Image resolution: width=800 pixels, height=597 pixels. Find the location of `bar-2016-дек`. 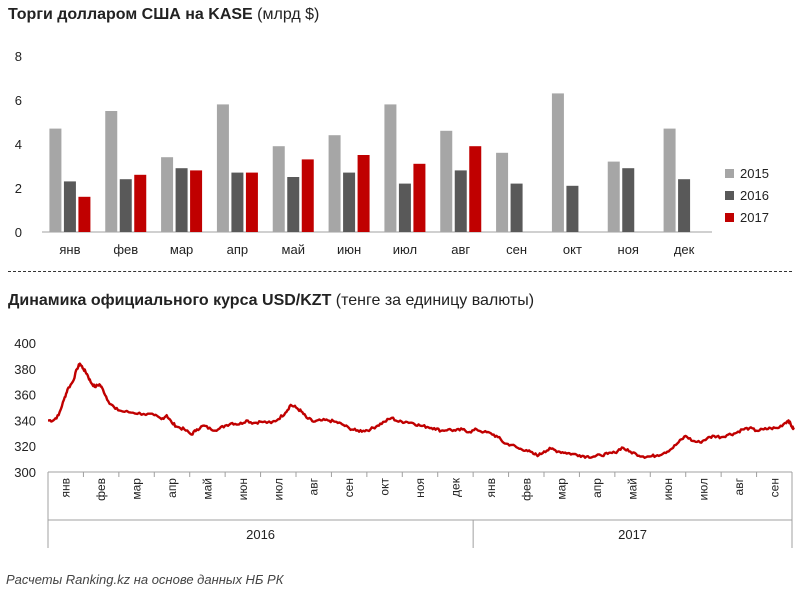

bar-2016-дек is located at coordinates (684, 205).